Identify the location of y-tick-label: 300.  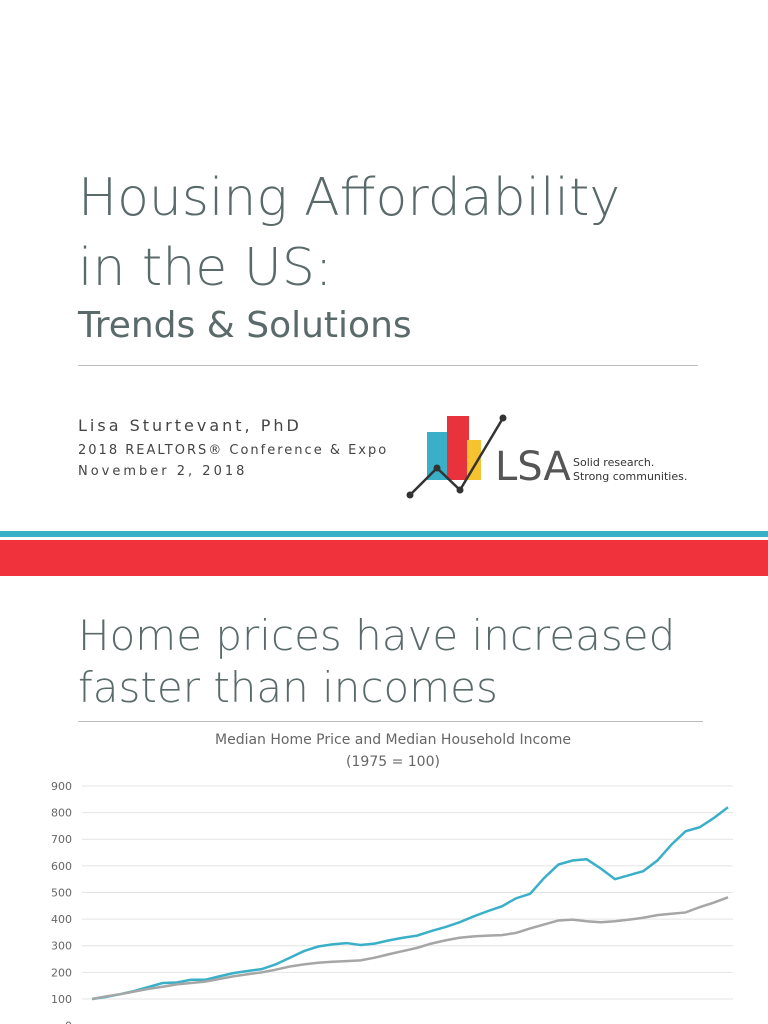
(61, 946).